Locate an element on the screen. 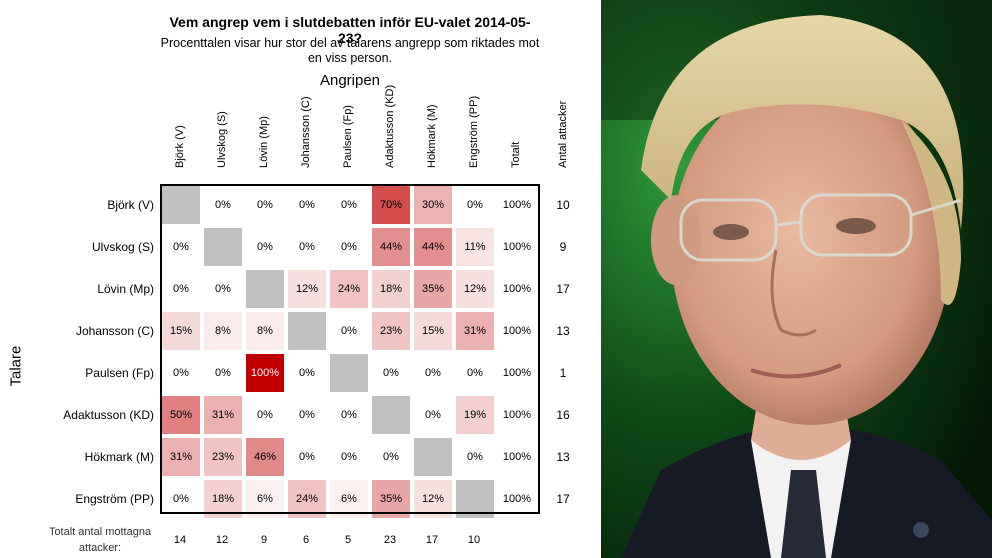 Image resolution: width=992 pixels, height=558 pixels. column-header-label: Ulvskog (S) is located at coordinates (222, 139).